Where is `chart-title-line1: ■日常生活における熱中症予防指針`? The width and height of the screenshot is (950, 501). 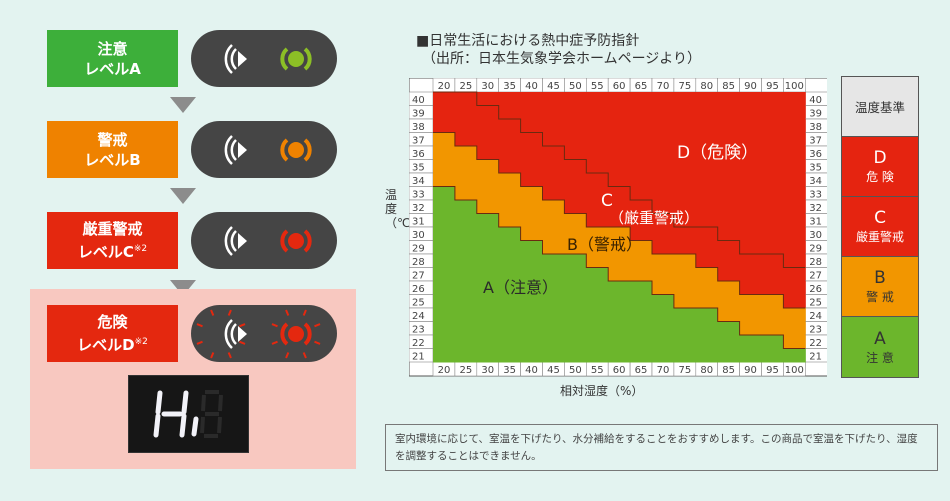 chart-title-line1: ■日常生活における熱中症予防指針 is located at coordinates (528, 41).